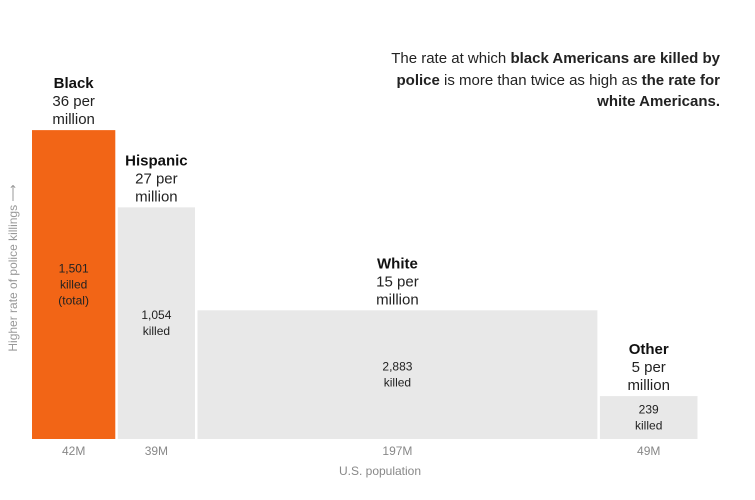  What do you see at coordinates (156, 315) in the screenshot?
I see `killed-count-label: 1,054` at bounding box center [156, 315].